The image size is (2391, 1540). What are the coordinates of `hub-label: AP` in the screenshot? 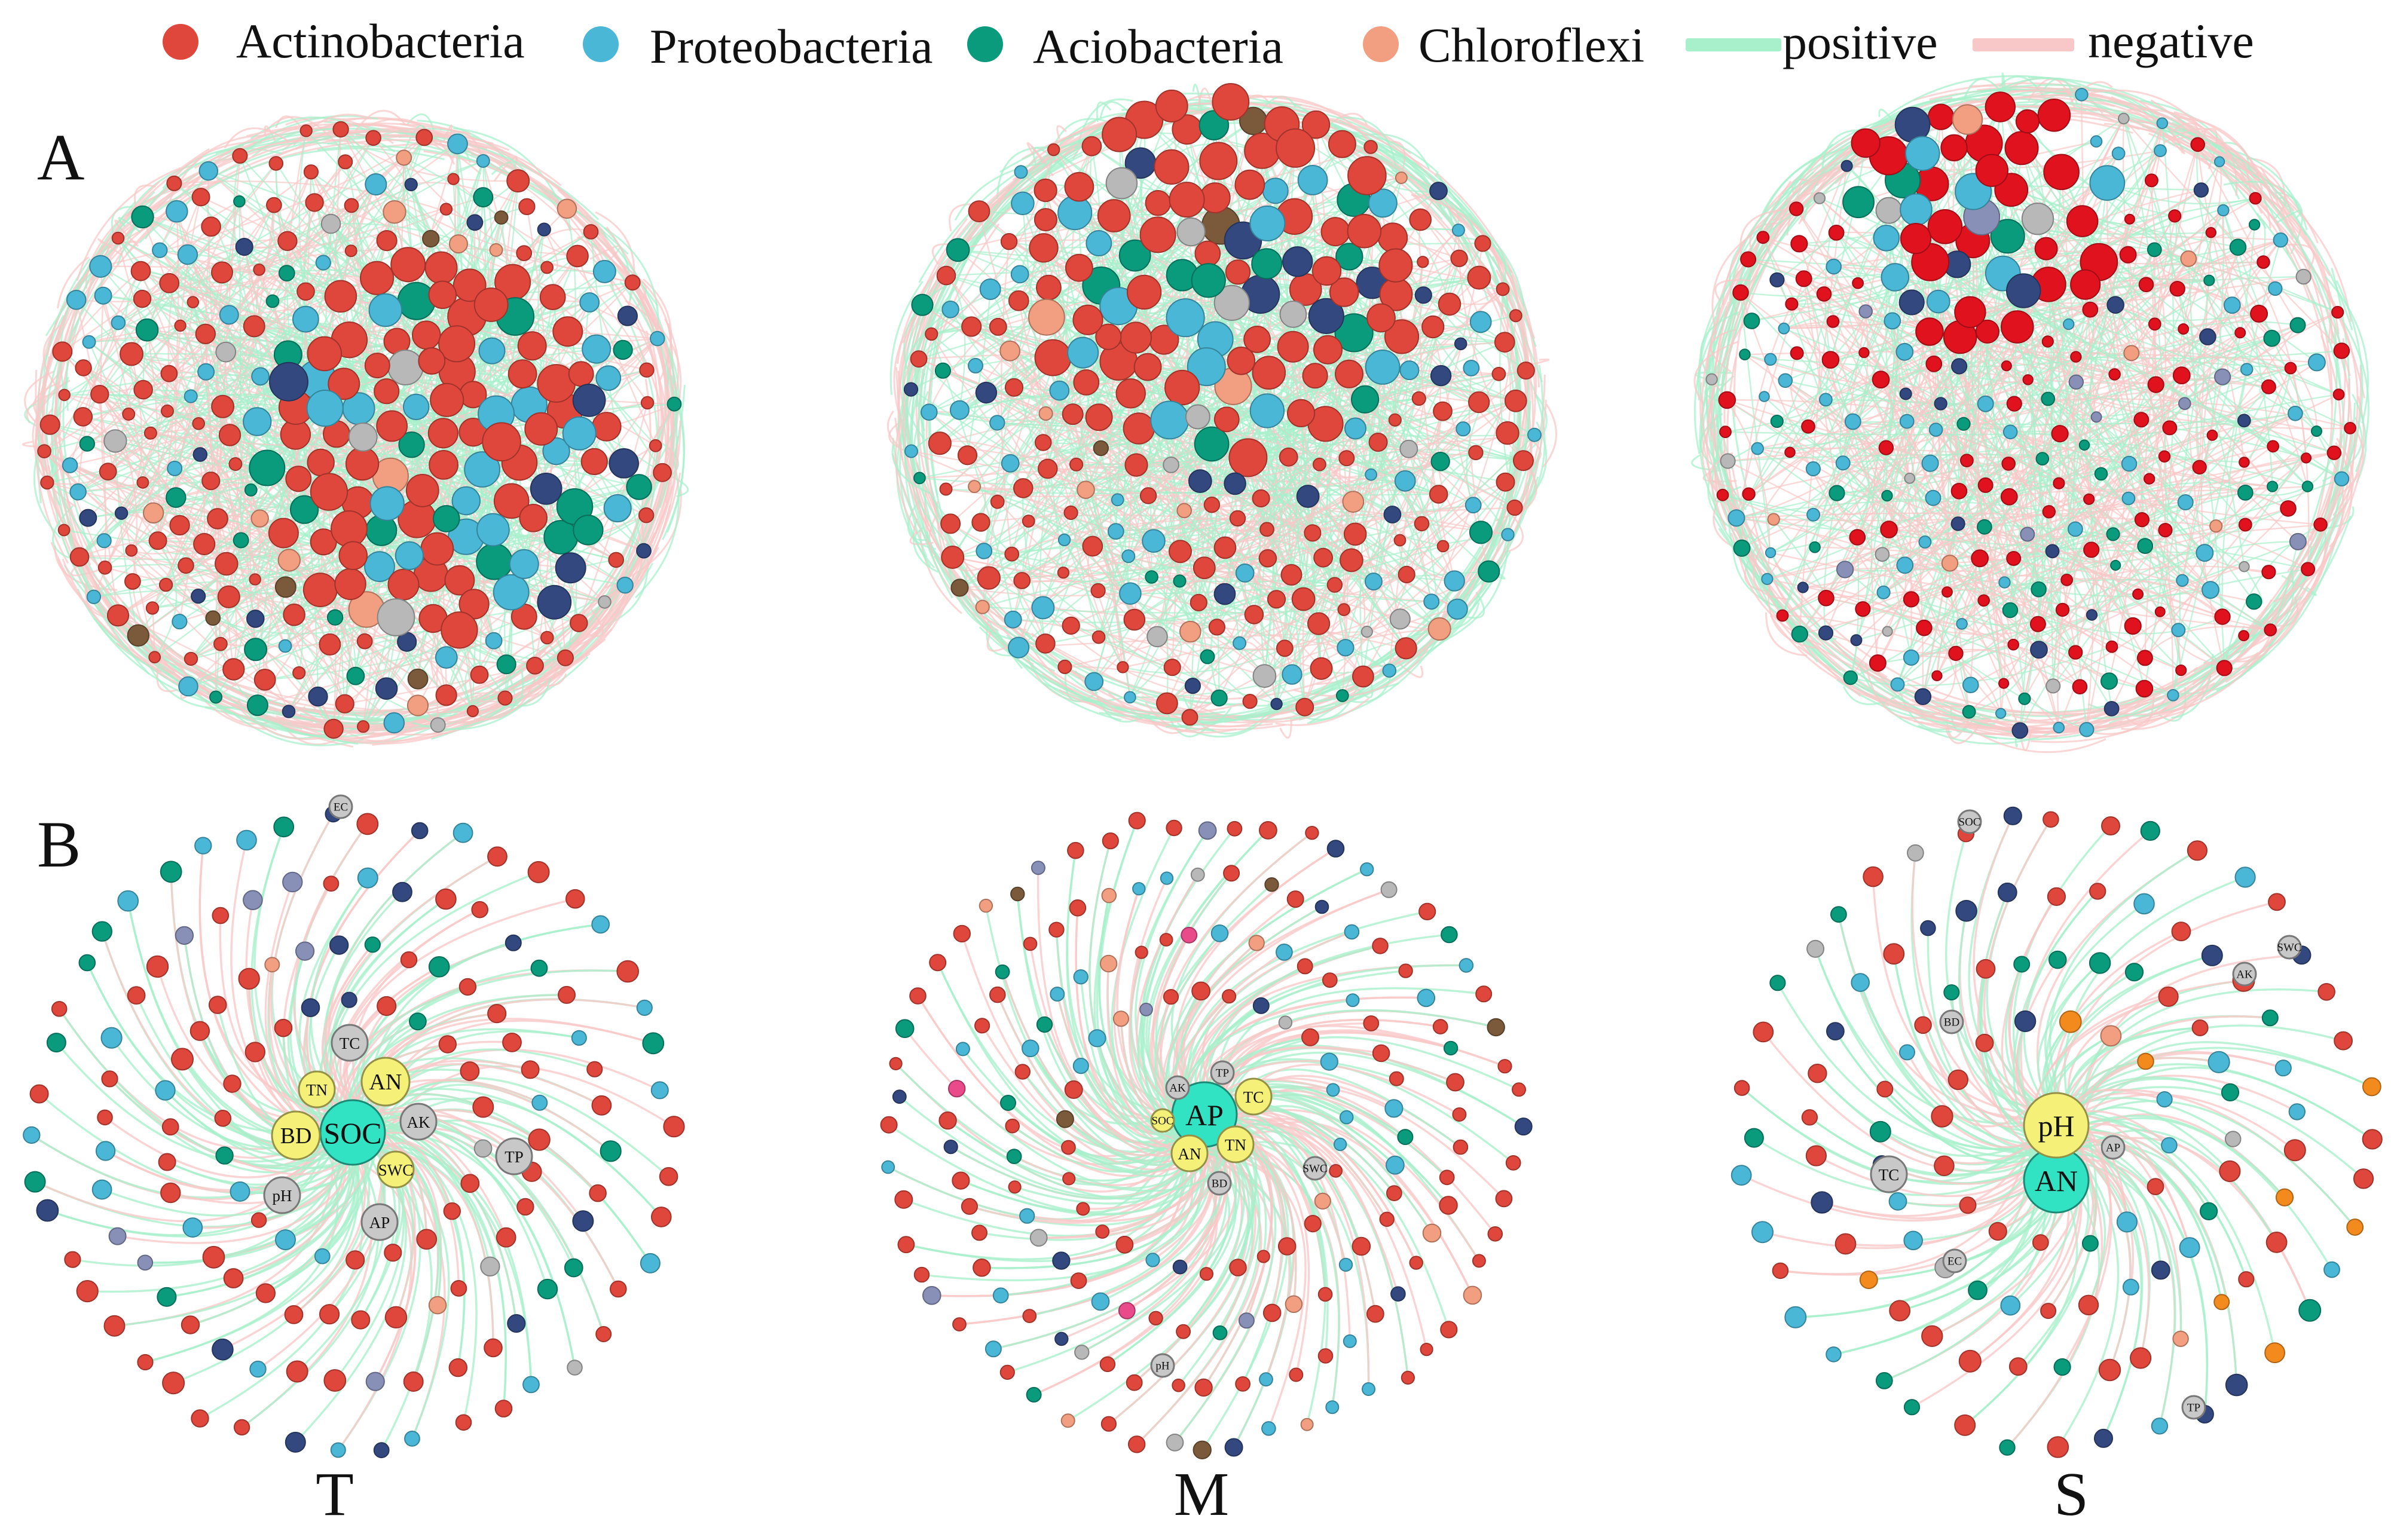 It's located at (380, 1223).